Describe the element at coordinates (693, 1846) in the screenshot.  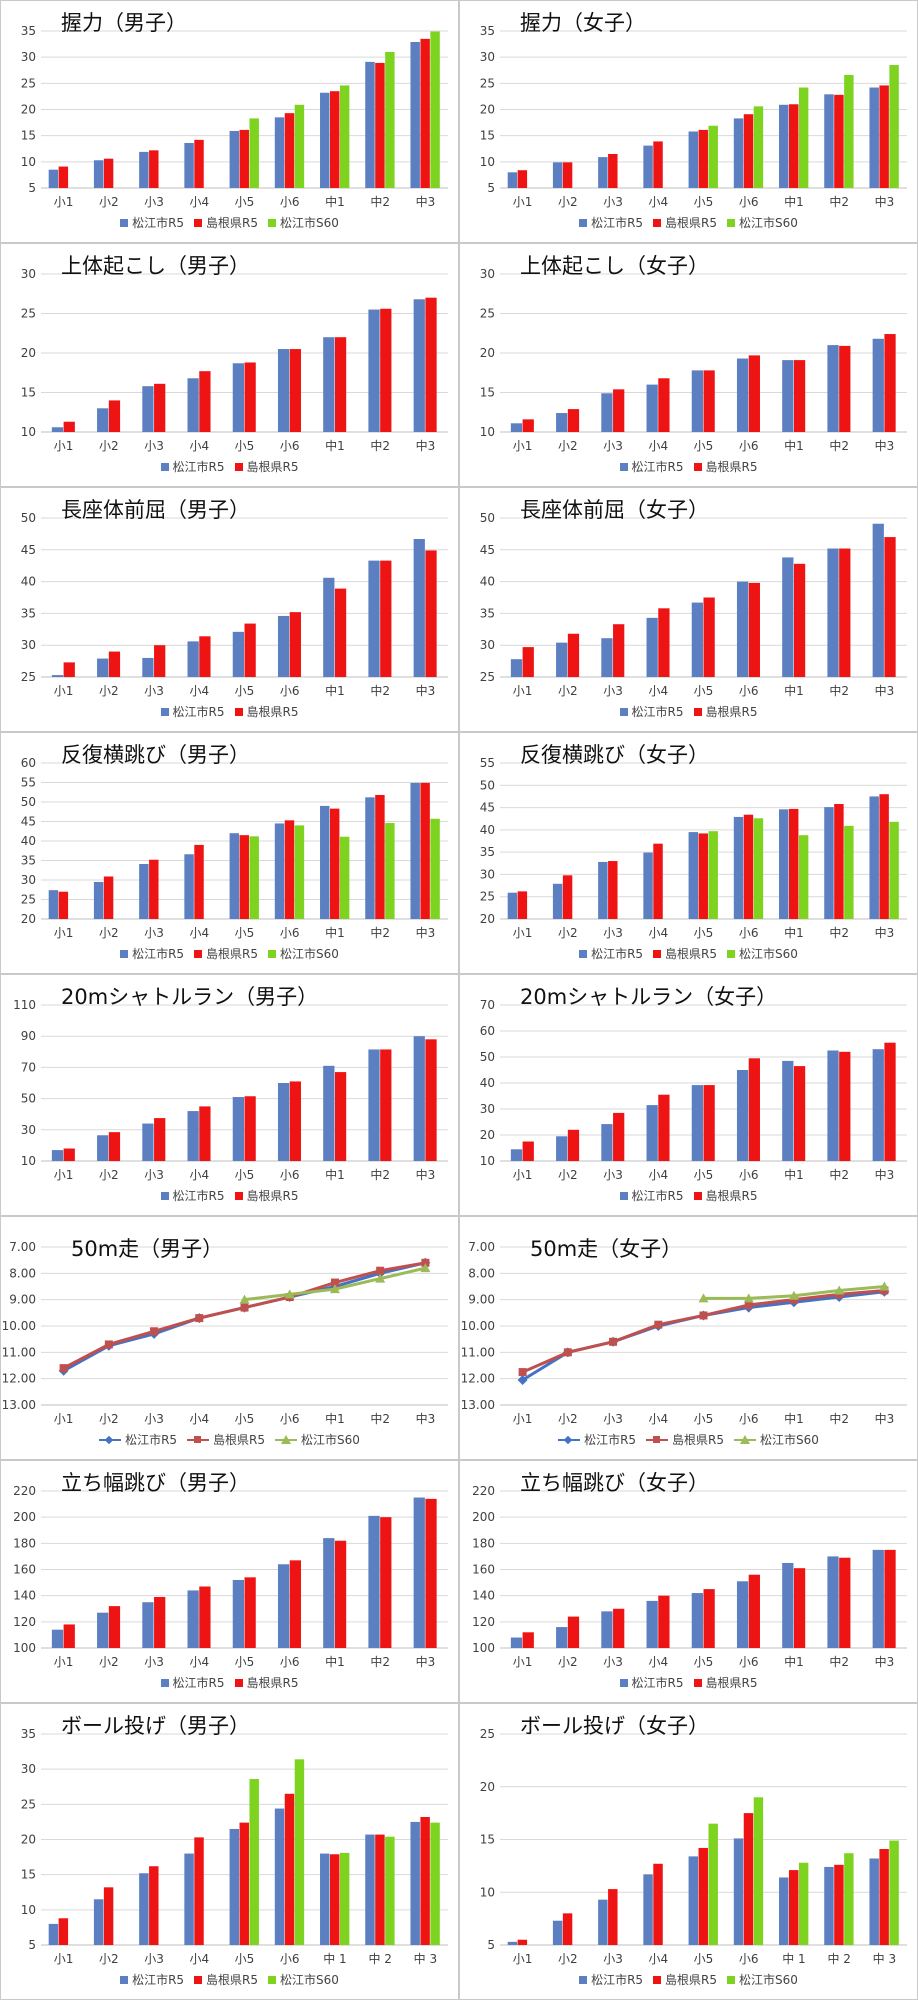
I see `chart-svg: 5 10 15 20 25 小1 小2 小3 小4 小5 小6 中 1 中 2 中 3` at that location.